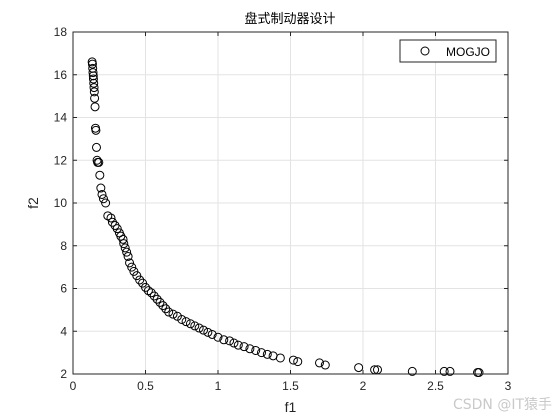 This screenshot has width=560, height=420. Describe the element at coordinates (61, 75) in the screenshot. I see `y-tick-label: 16` at that location.